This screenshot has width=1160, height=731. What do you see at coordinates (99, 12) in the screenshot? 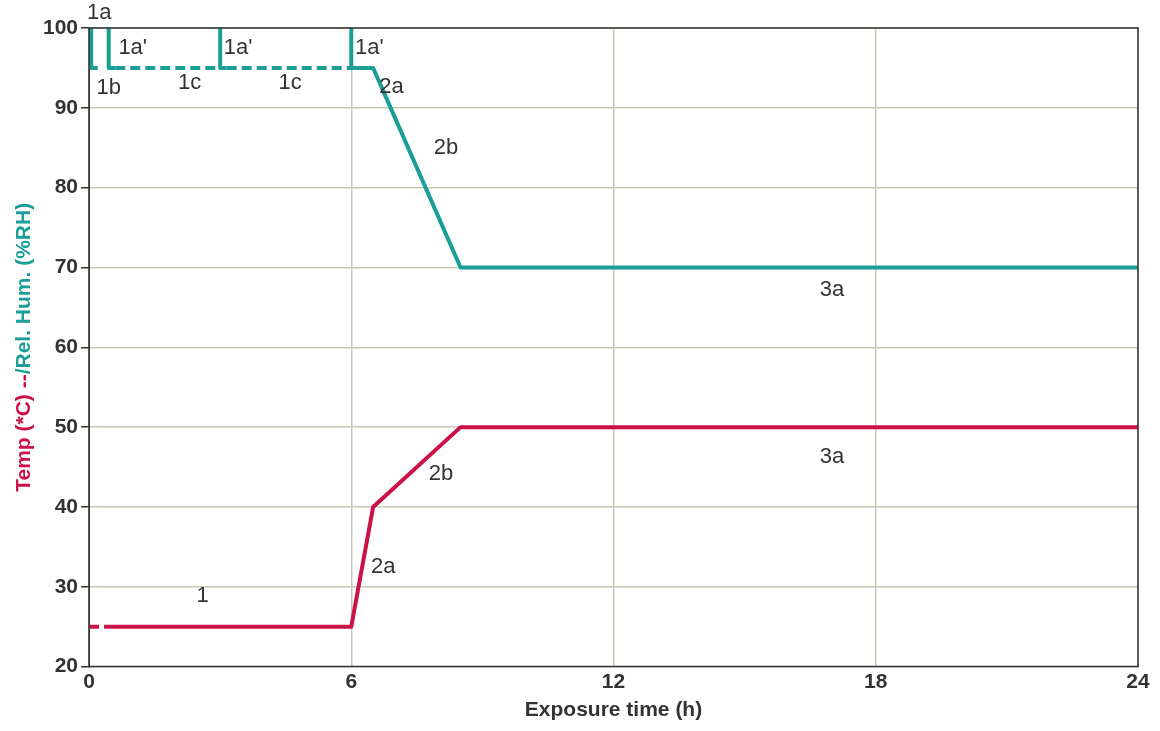
I see `annotation: 1a` at bounding box center [99, 12].